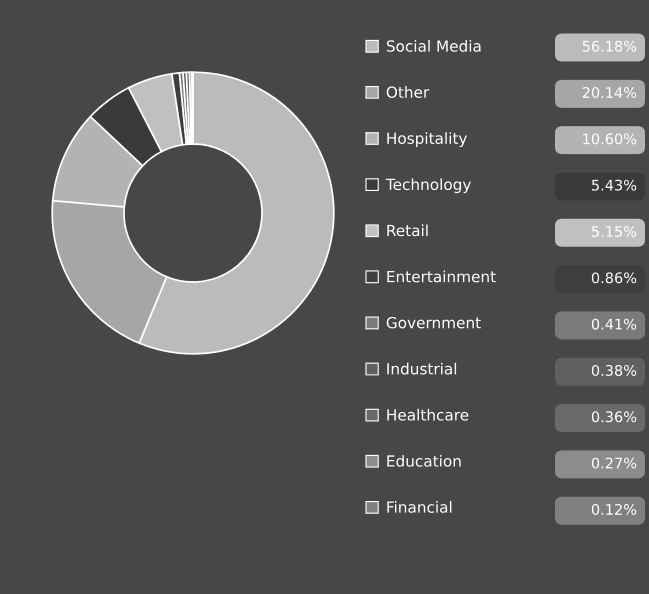  Describe the element at coordinates (408, 92) in the screenshot. I see `legend-label: Other` at that location.